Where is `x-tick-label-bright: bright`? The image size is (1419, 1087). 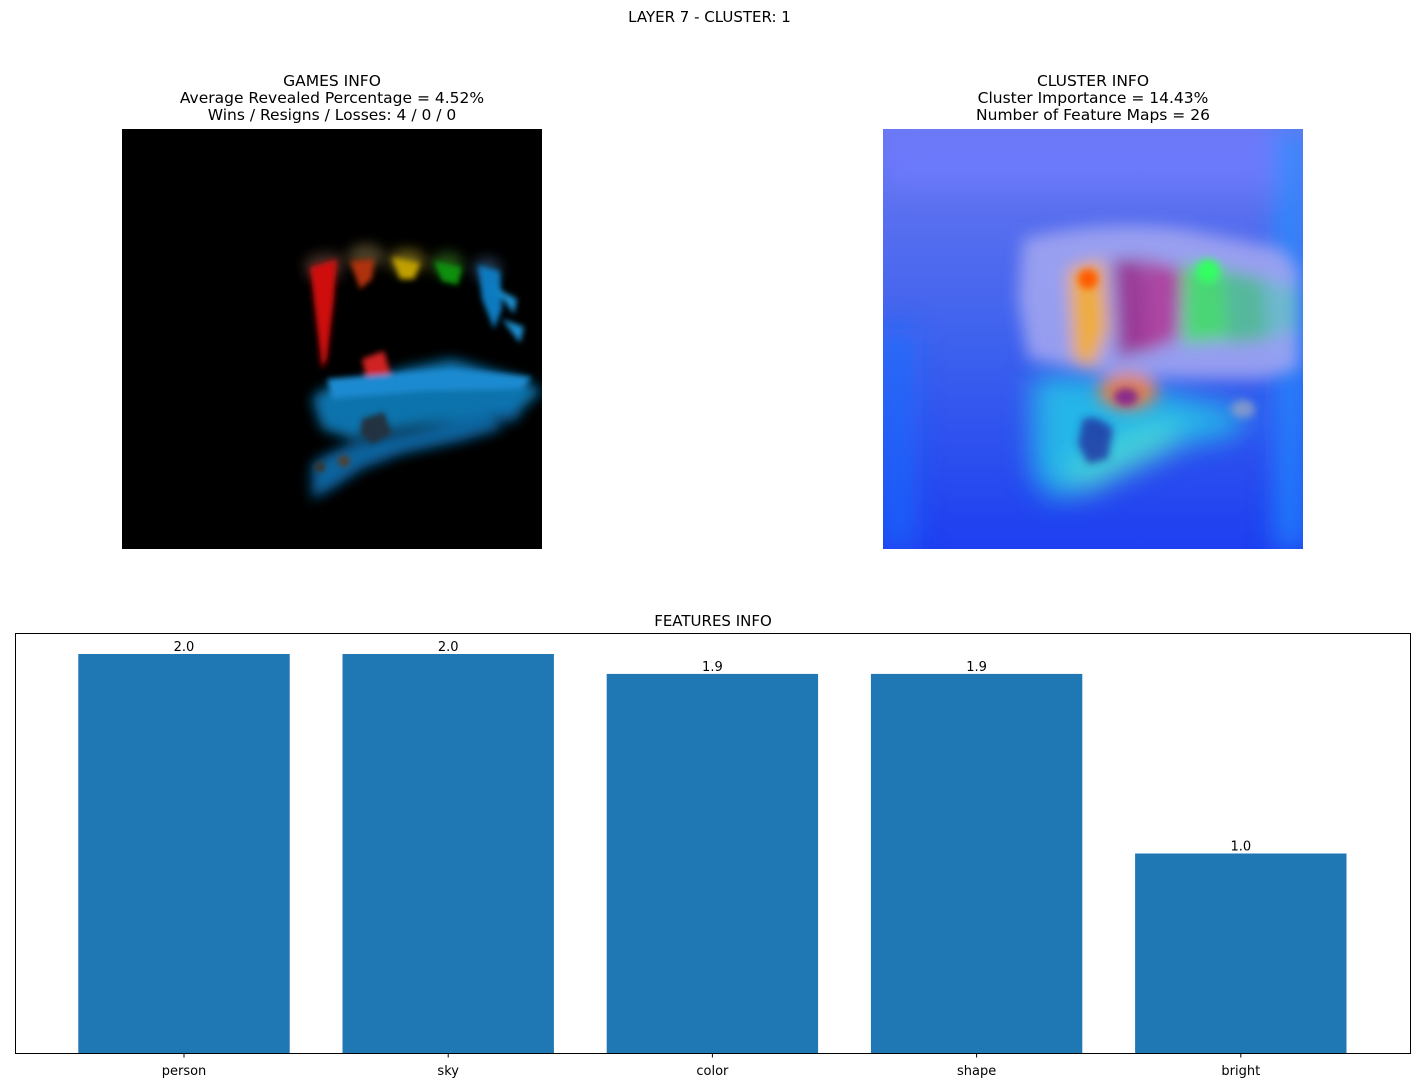
x-tick-label-bright: bright is located at coordinates (1240, 1071).